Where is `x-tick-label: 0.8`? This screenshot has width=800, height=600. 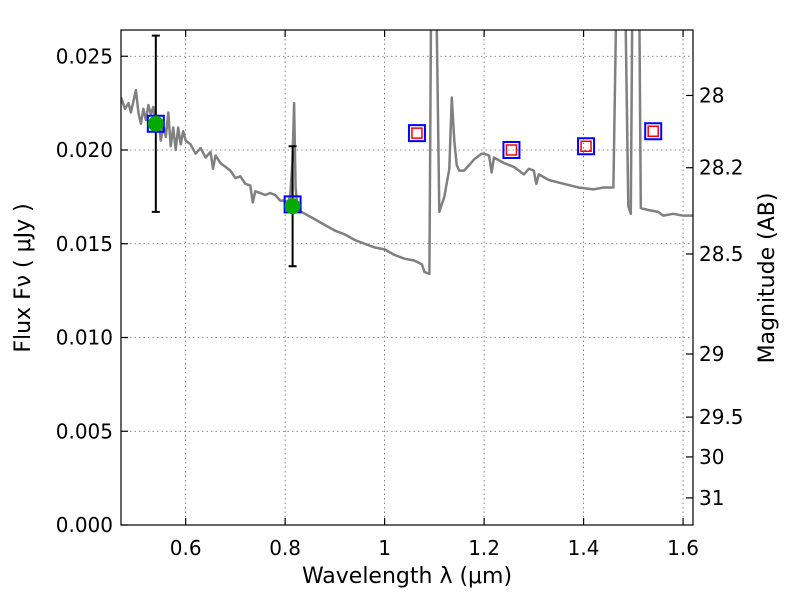
x-tick-label: 0.8 is located at coordinates (285, 548).